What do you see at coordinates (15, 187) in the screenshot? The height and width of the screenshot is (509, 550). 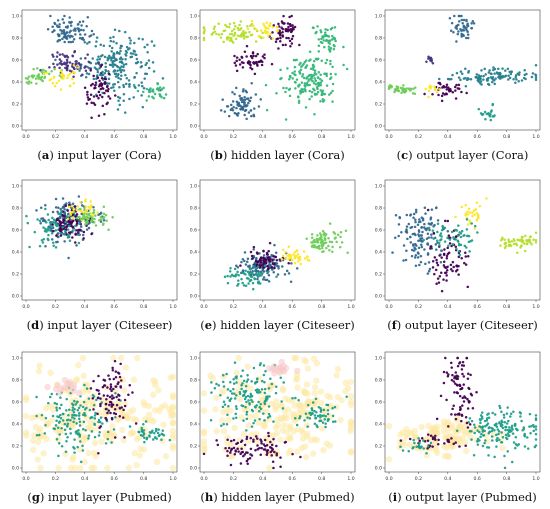 I see `y-tick-label: 1.0` at bounding box center [15, 187].